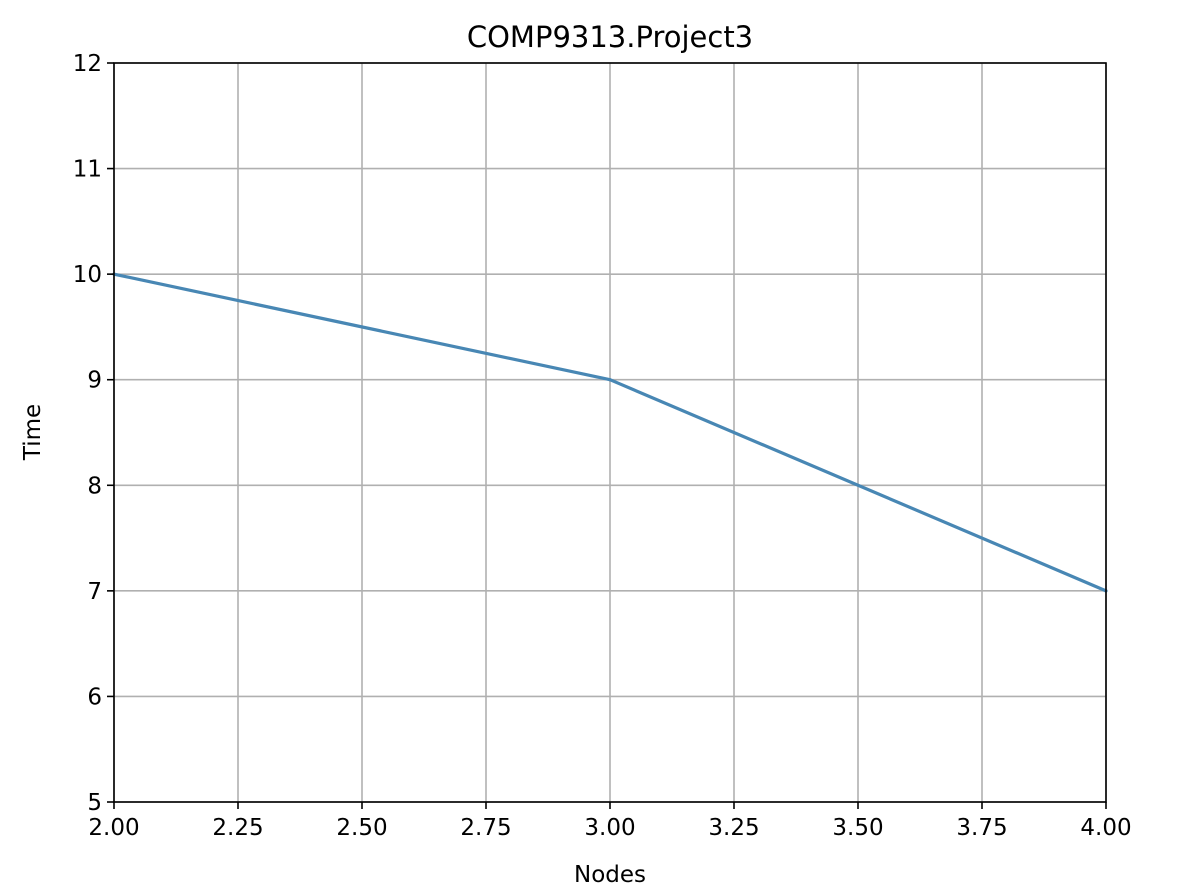 The height and width of the screenshot is (894, 1180). What do you see at coordinates (609, 828) in the screenshot?
I see `x-tick-label: 3.00` at bounding box center [609, 828].